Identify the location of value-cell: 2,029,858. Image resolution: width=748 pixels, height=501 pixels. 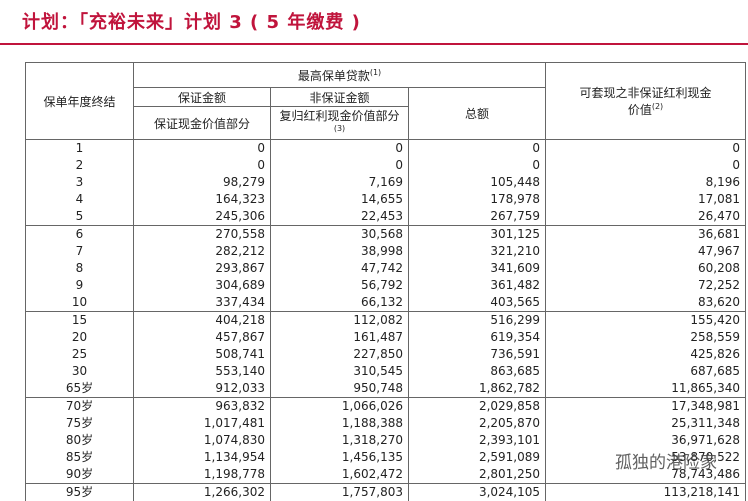
(477, 407).